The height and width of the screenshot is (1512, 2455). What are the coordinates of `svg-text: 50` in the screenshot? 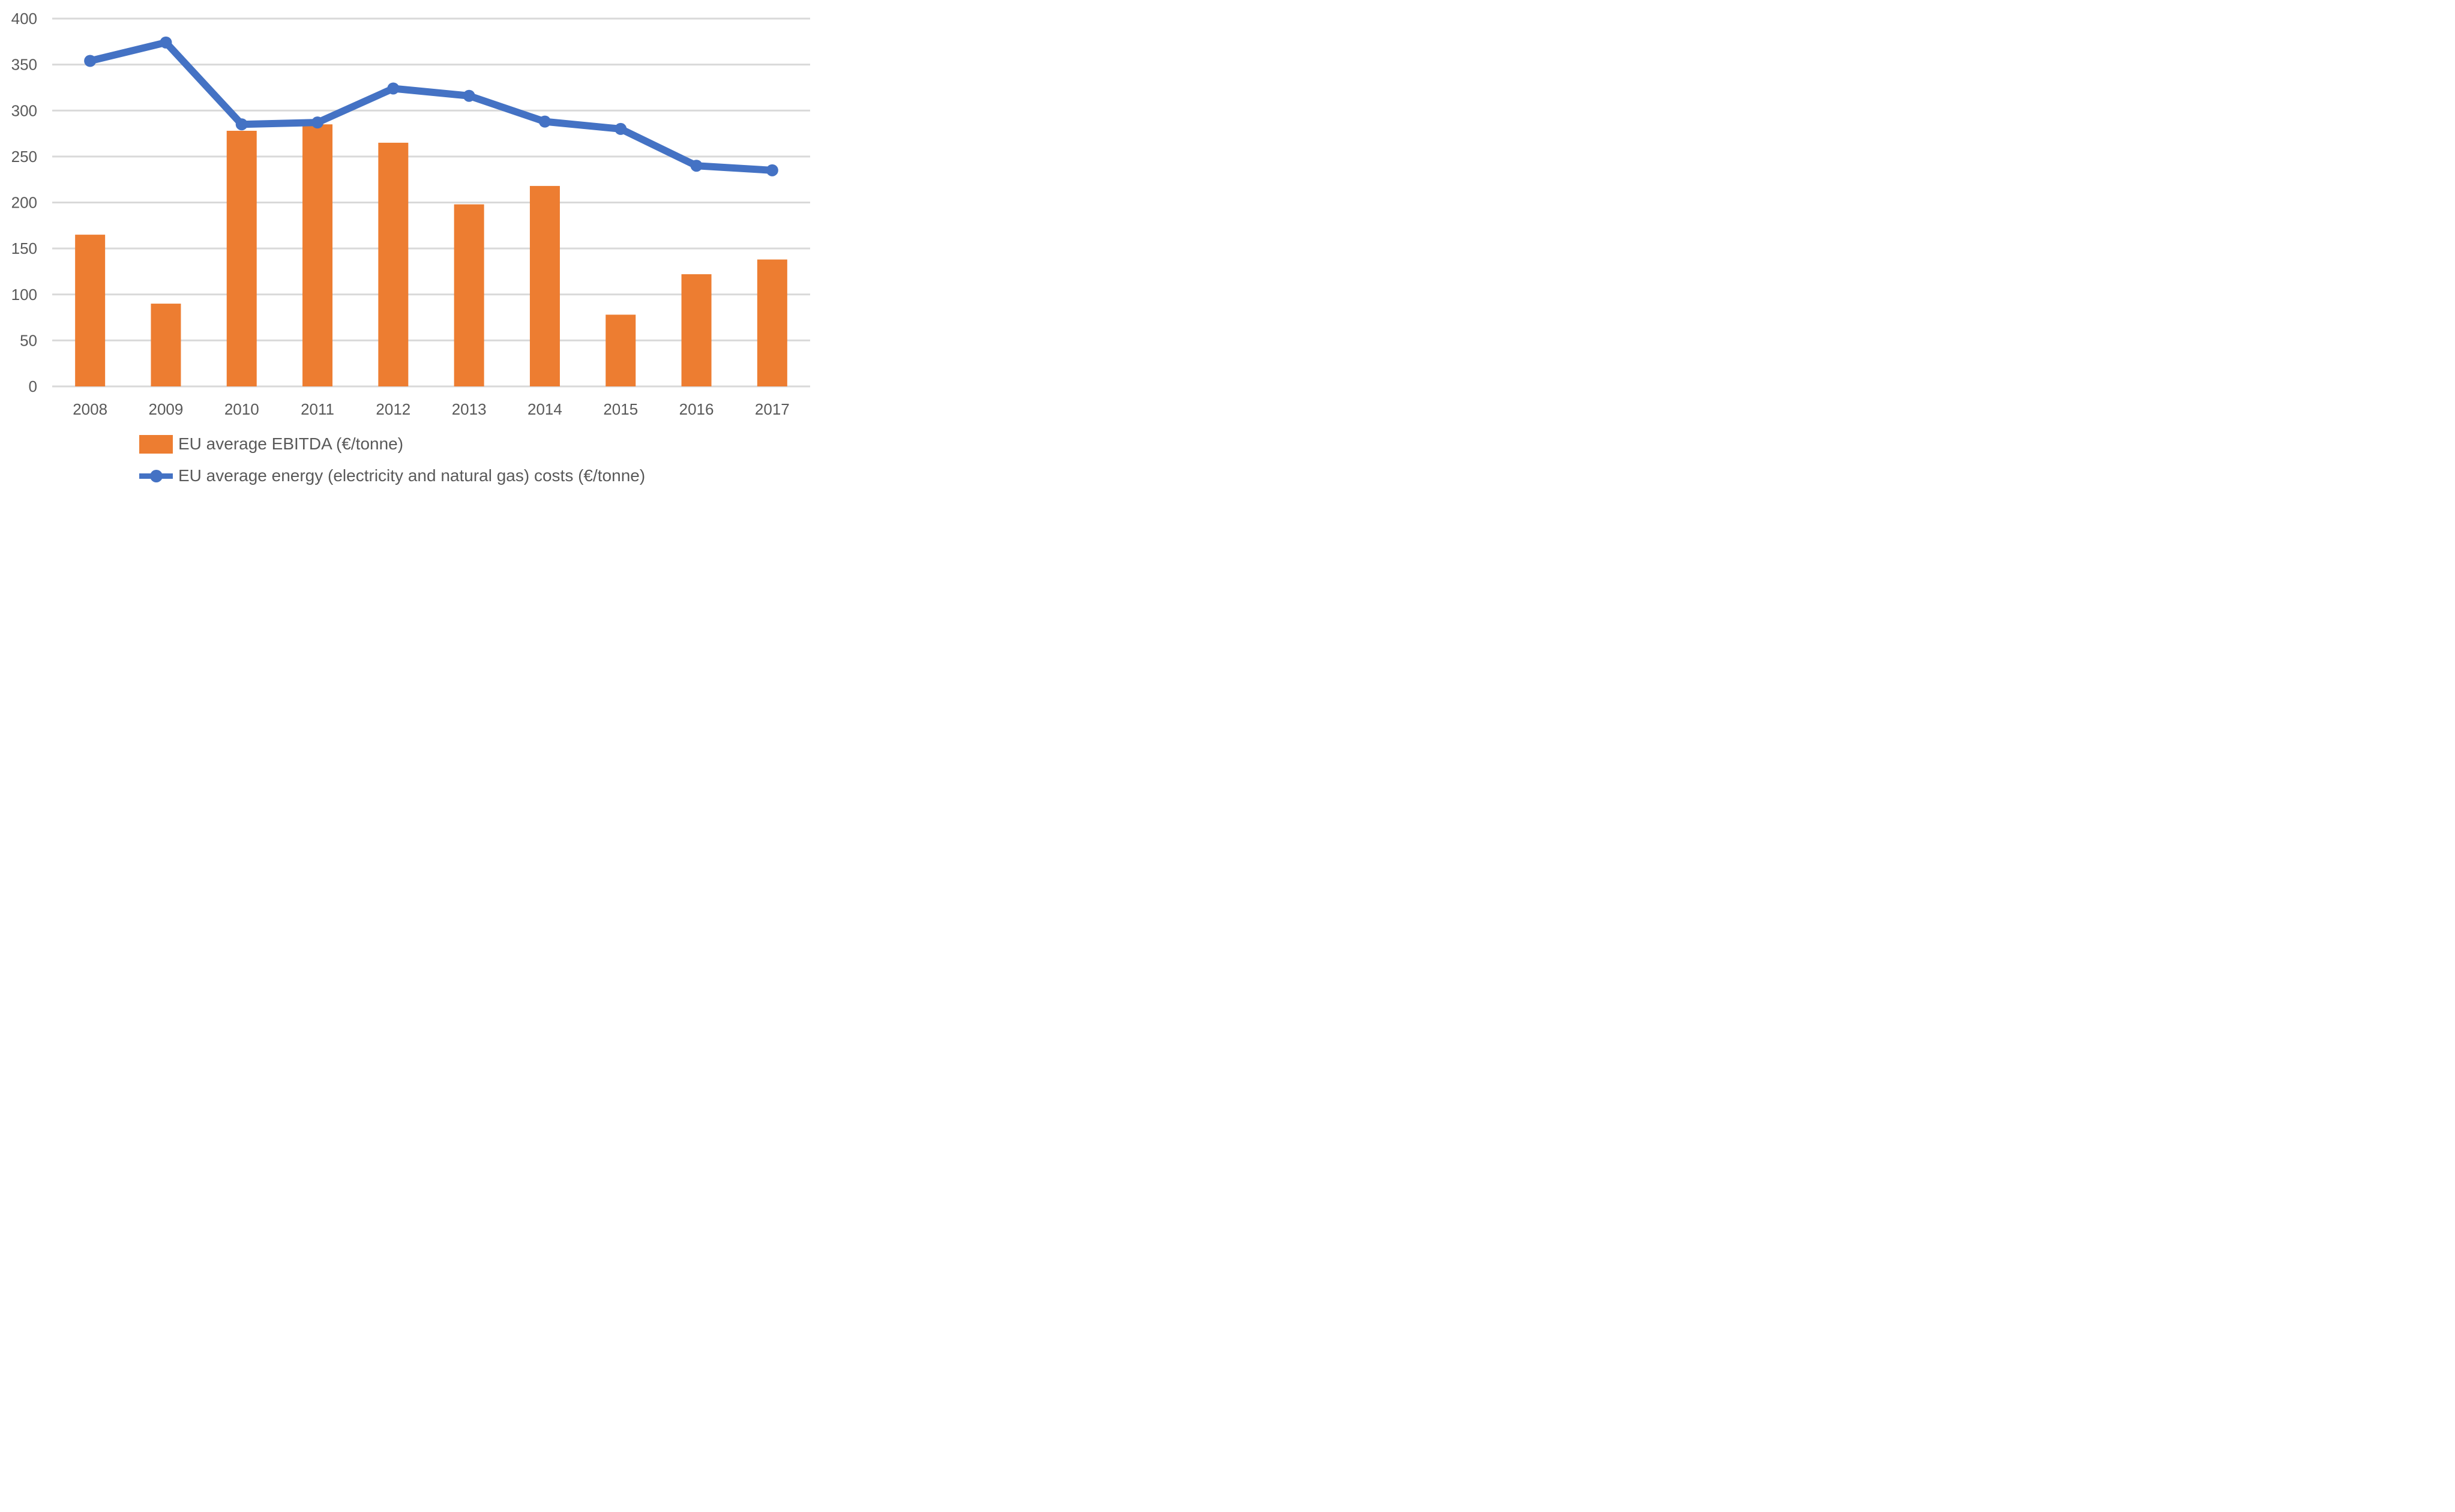 It's located at (28, 340).